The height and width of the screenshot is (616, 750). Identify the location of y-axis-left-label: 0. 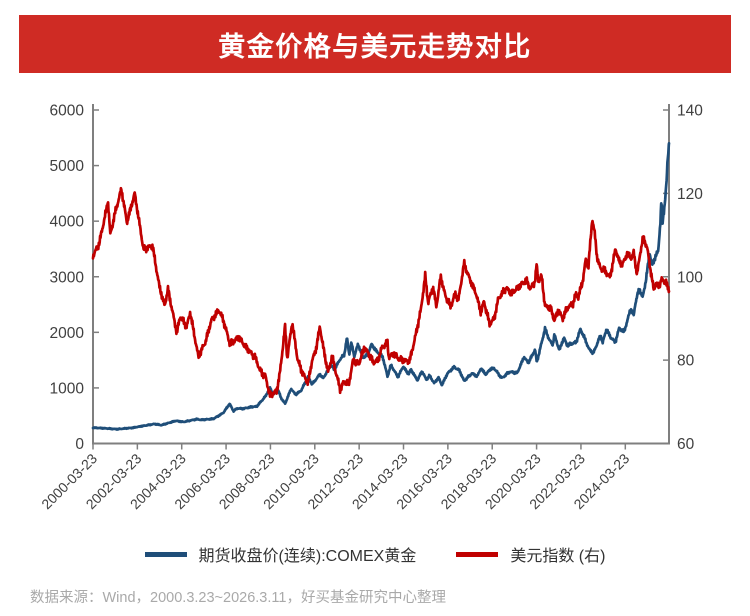
(79, 444).